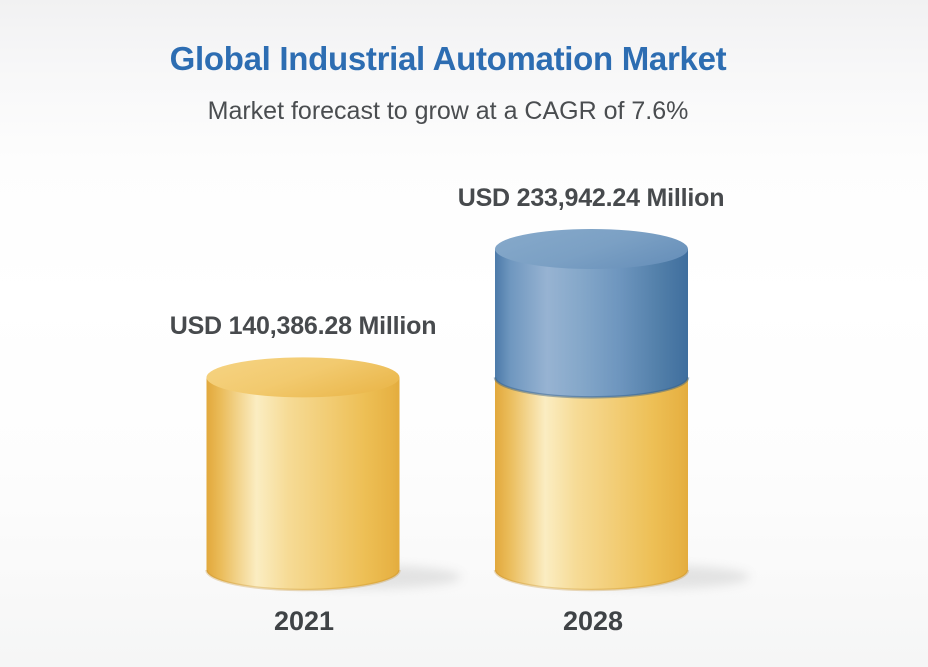  What do you see at coordinates (591, 323) in the screenshot?
I see `cylinder-body-2028-seg1` at bounding box center [591, 323].